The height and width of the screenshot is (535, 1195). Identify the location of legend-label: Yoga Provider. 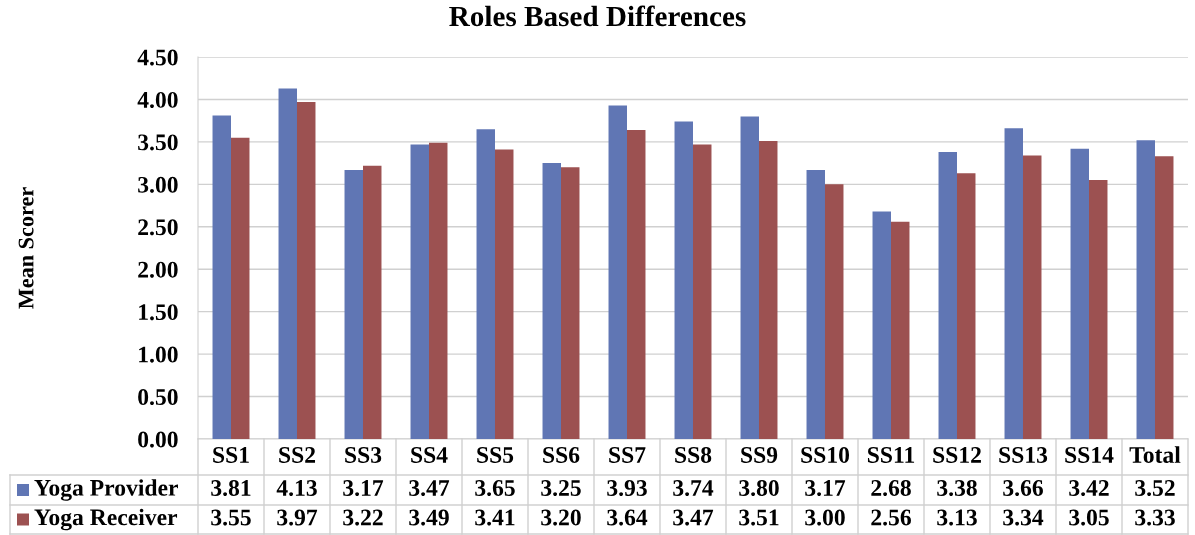
(106, 490).